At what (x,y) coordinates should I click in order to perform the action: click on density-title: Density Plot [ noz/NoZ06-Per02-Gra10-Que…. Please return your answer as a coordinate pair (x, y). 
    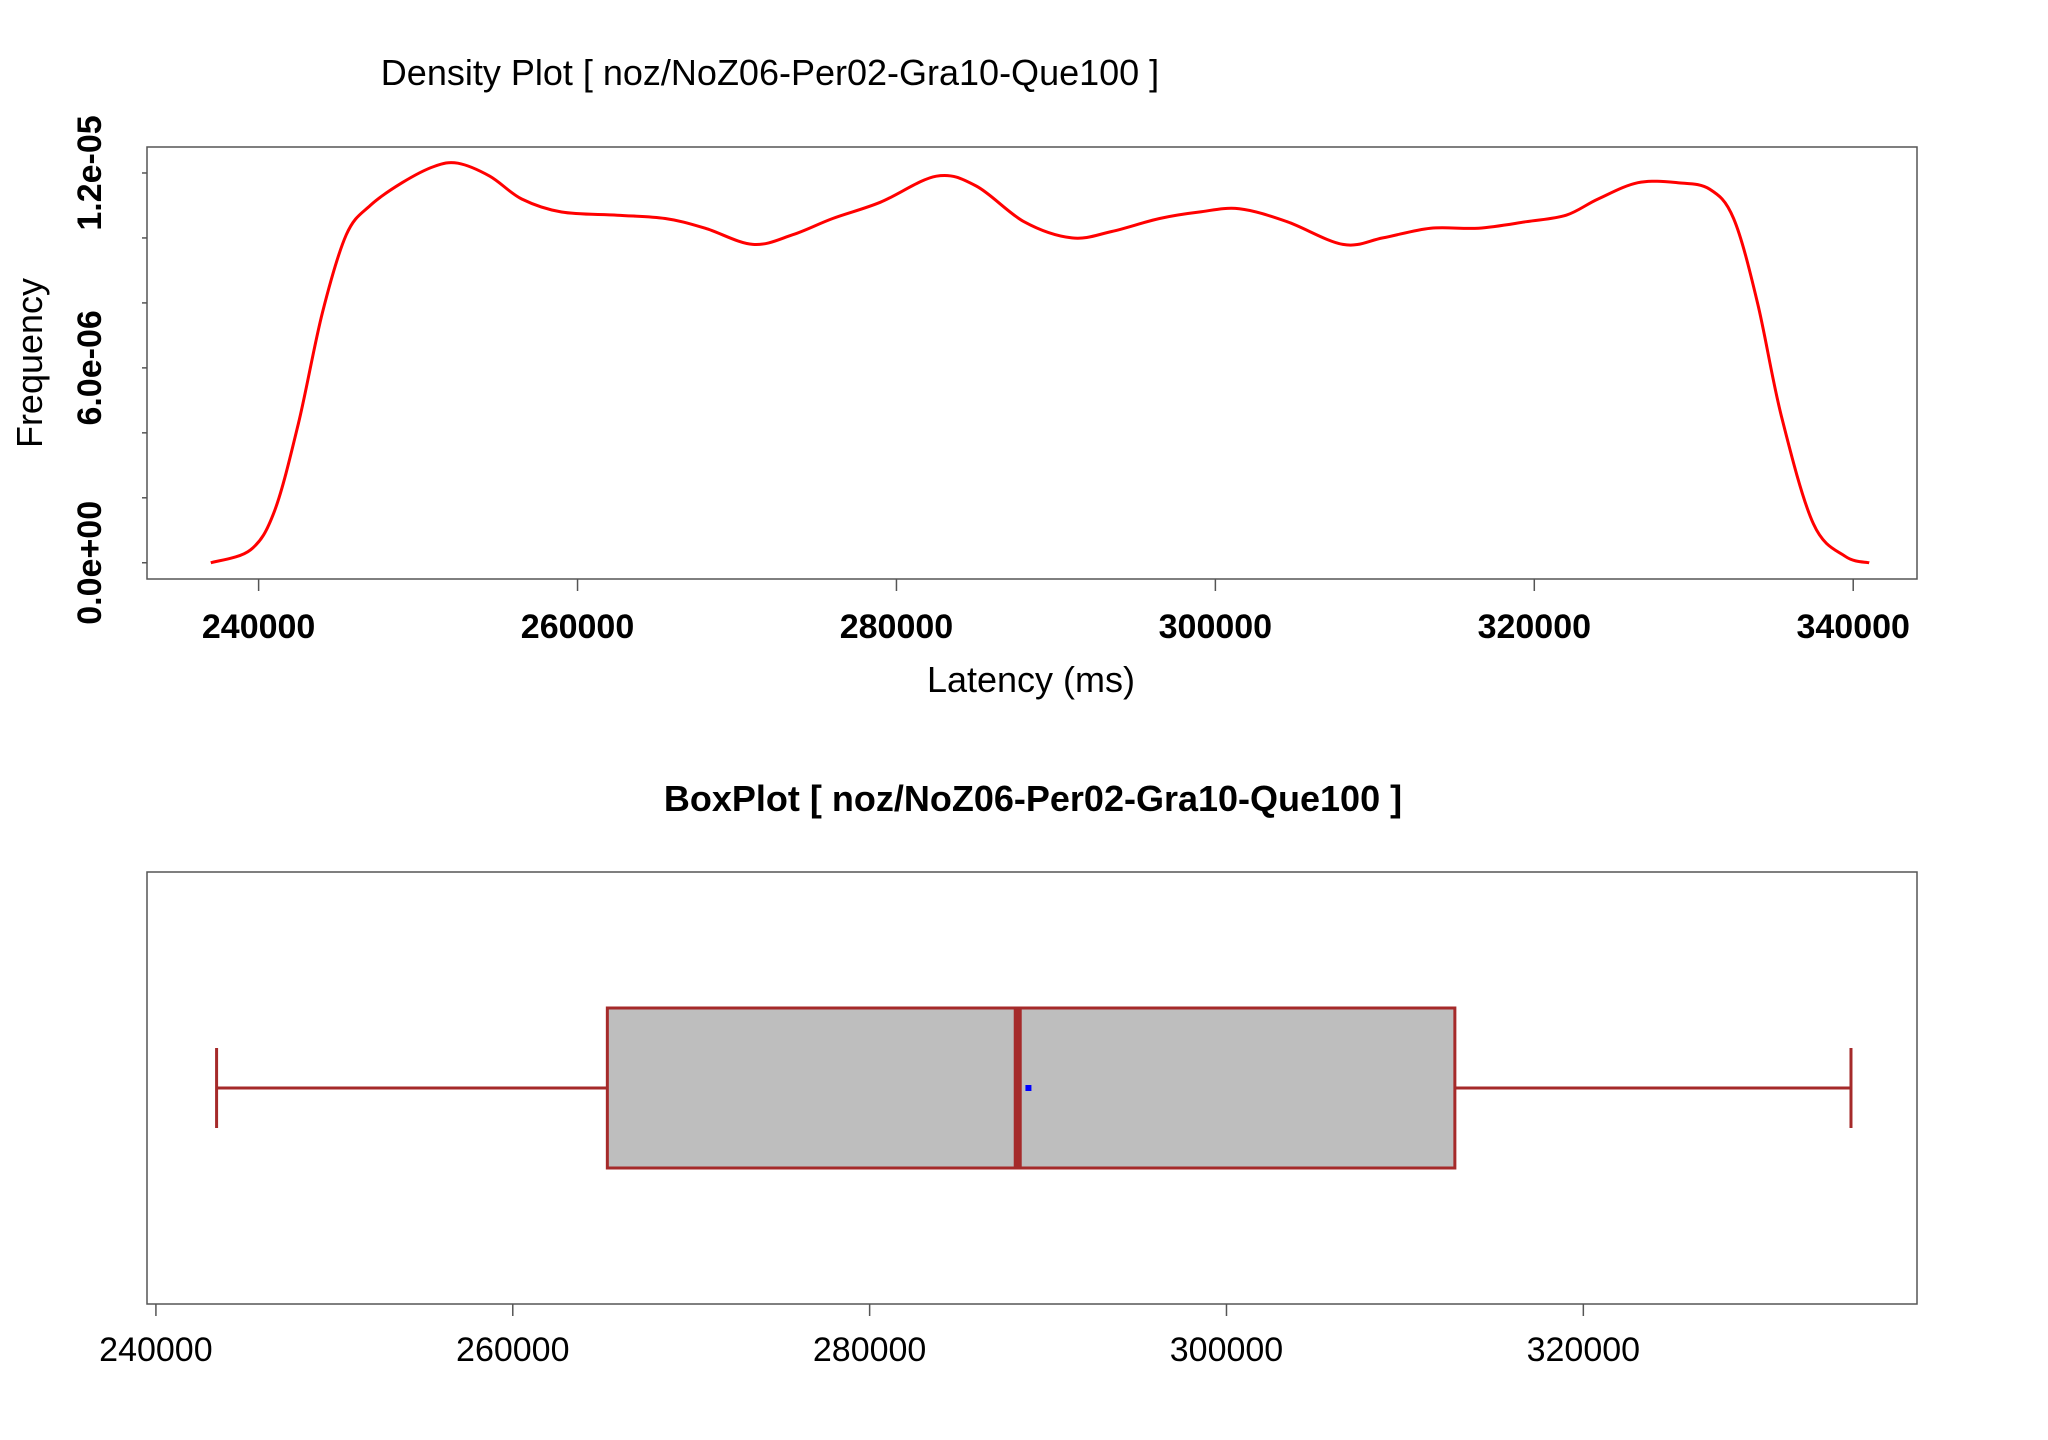
    Looking at the image, I should click on (770, 72).